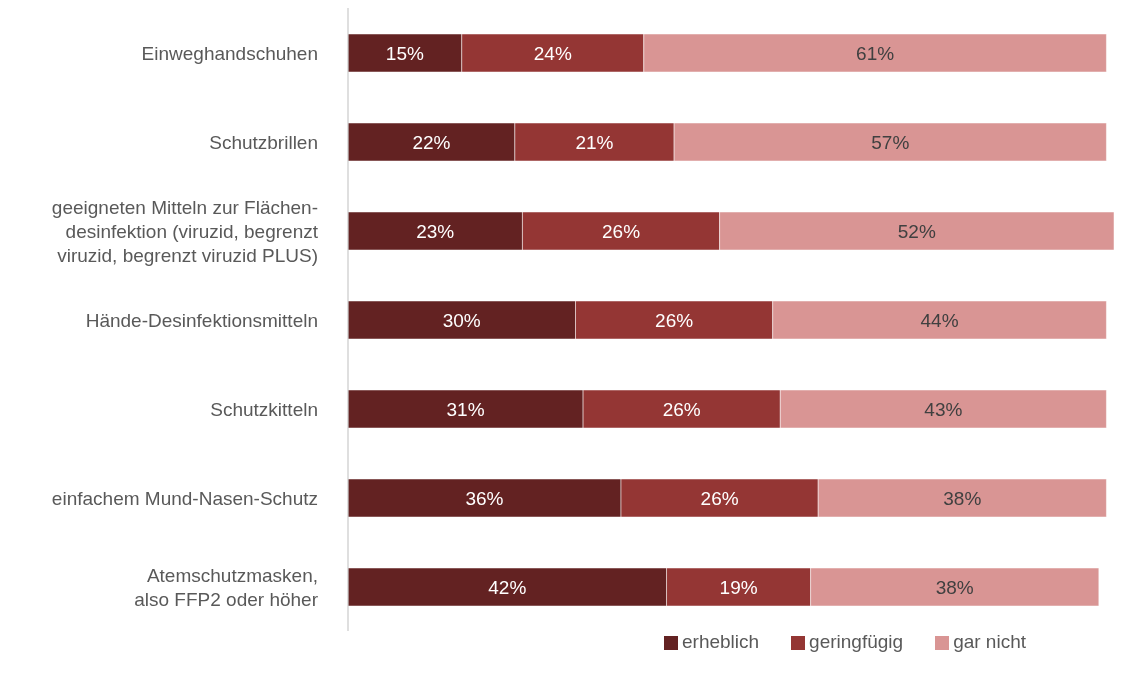 The width and height of the screenshot is (1134, 681). What do you see at coordinates (890, 142) in the screenshot?
I see `data-label: 57%` at bounding box center [890, 142].